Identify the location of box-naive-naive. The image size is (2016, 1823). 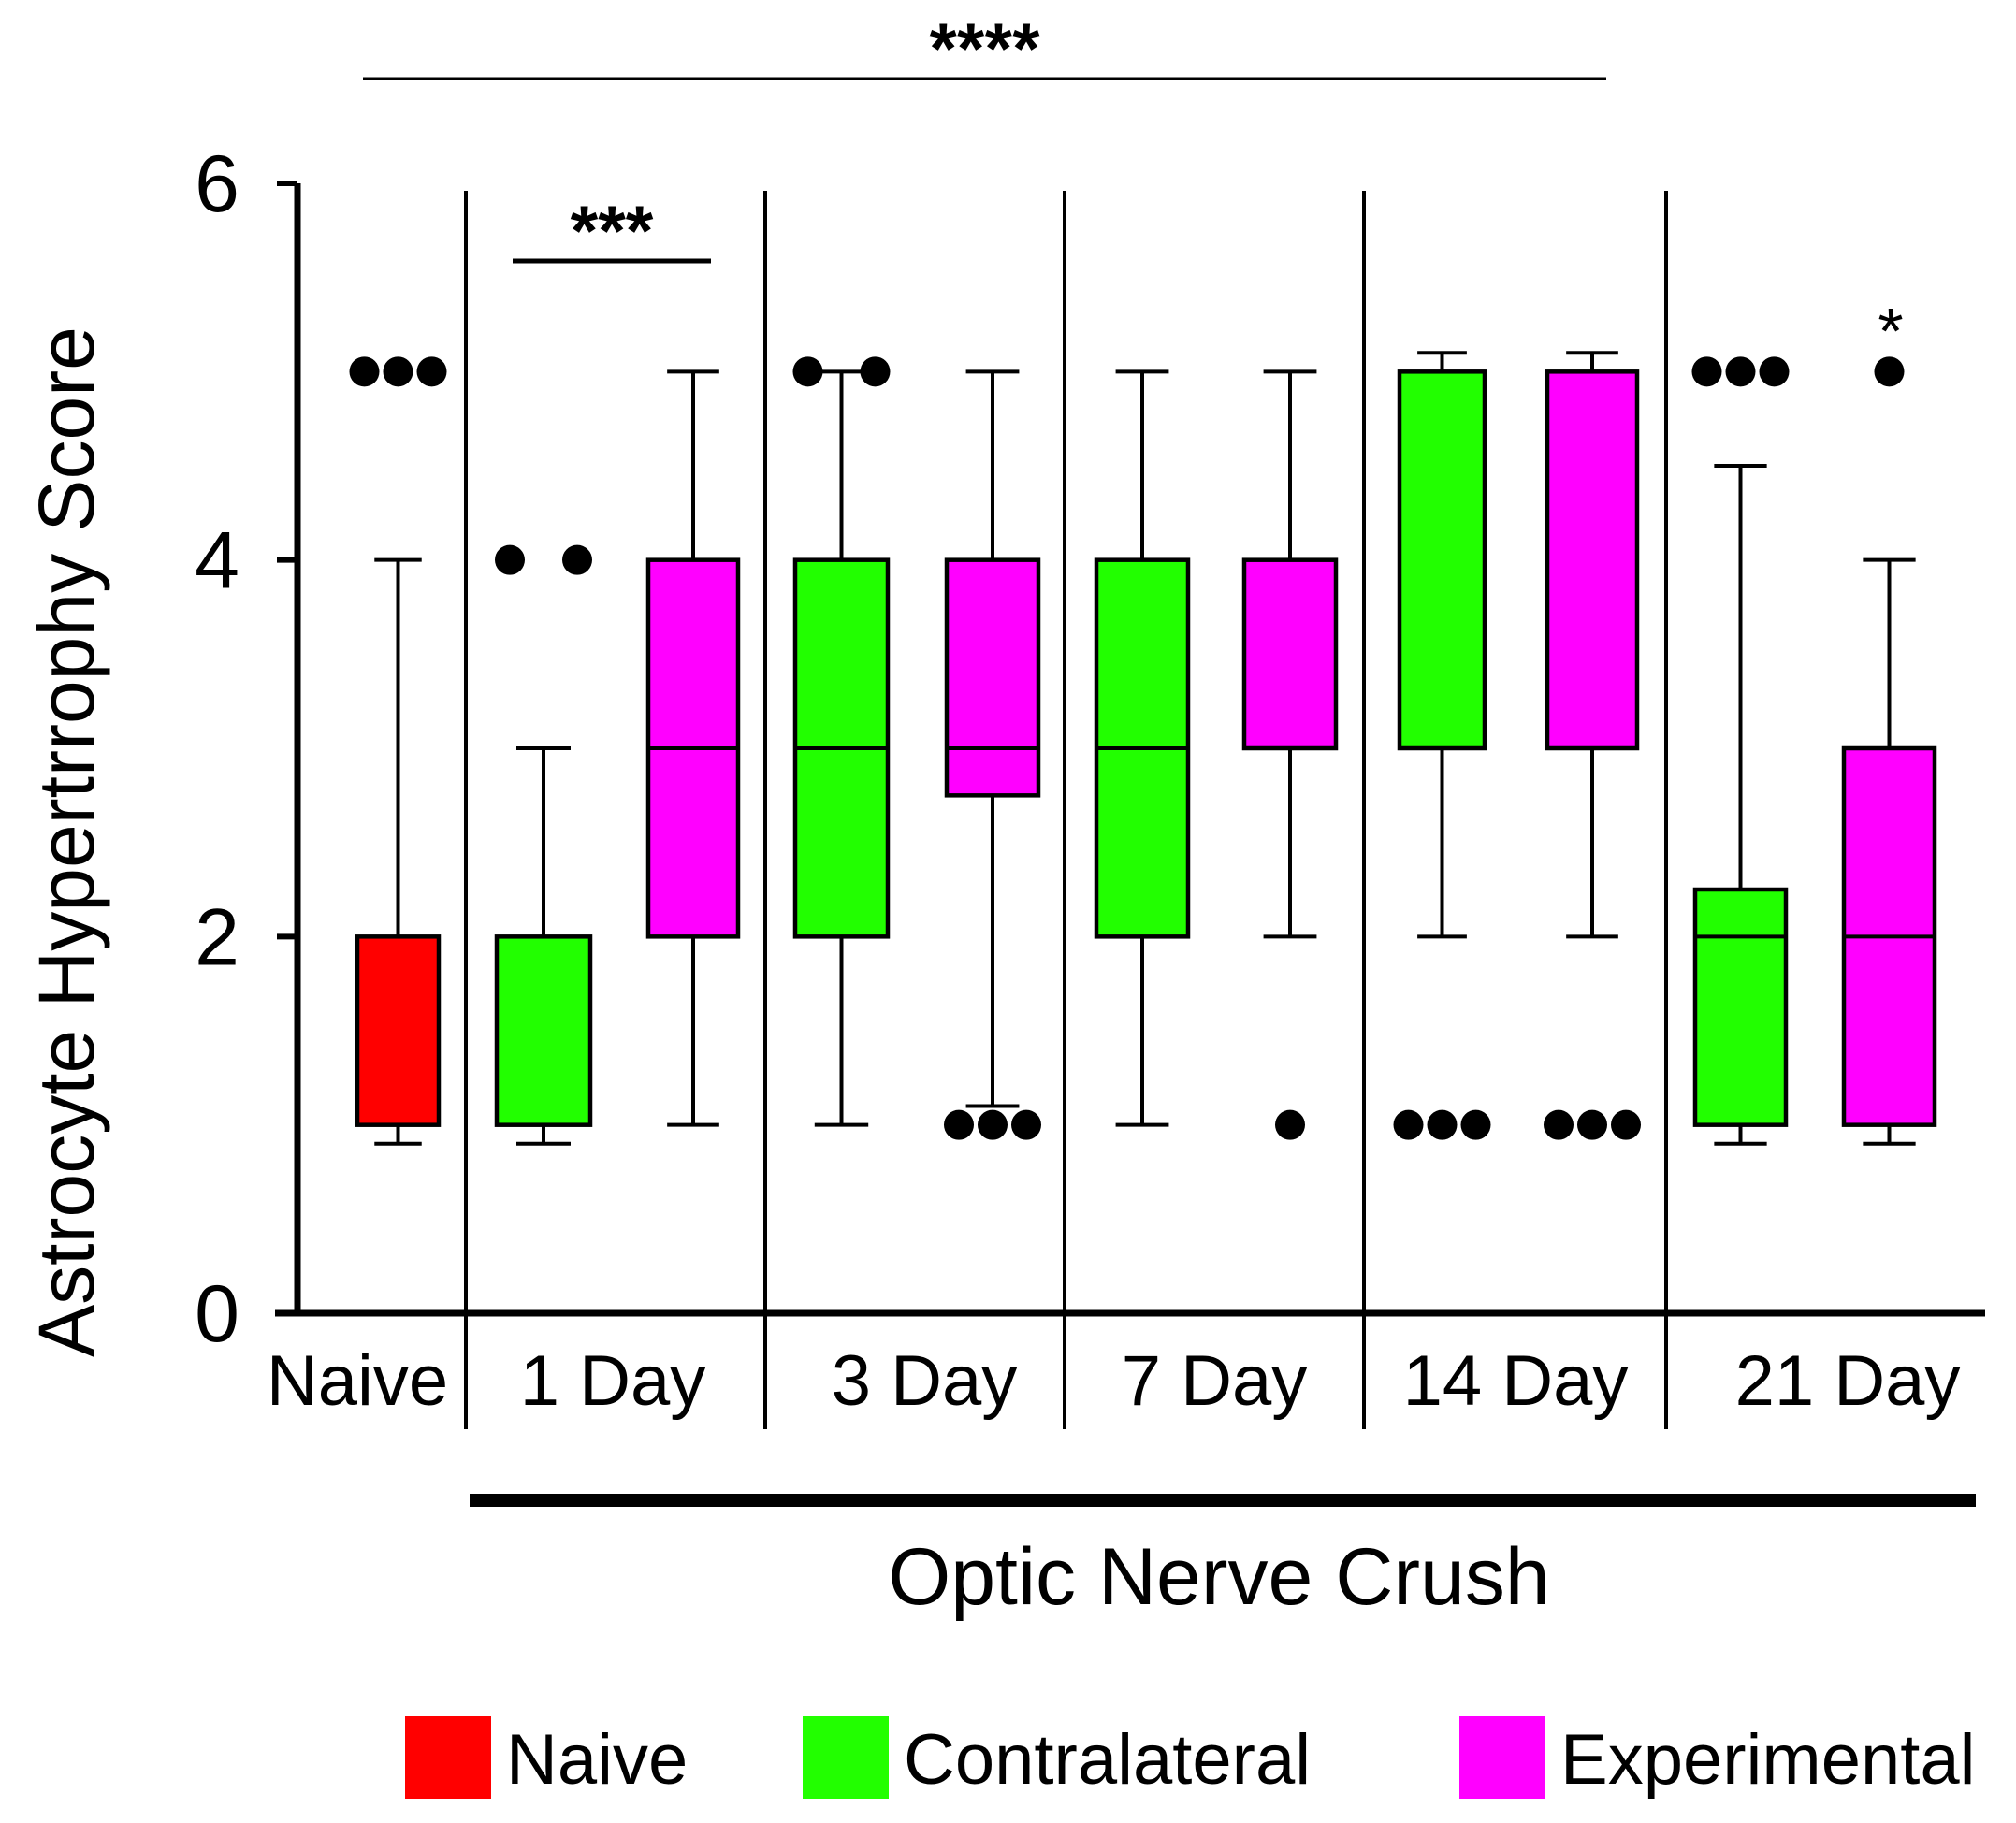
(398, 751).